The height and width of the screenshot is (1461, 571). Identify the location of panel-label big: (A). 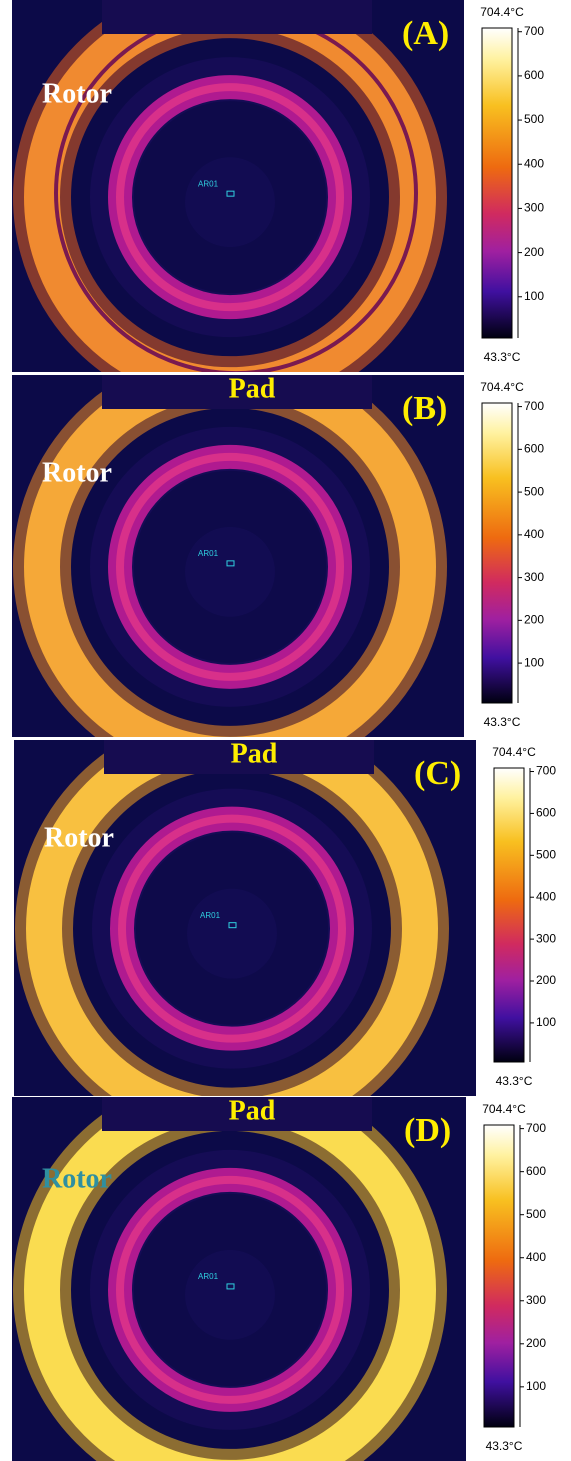
(425, 33).